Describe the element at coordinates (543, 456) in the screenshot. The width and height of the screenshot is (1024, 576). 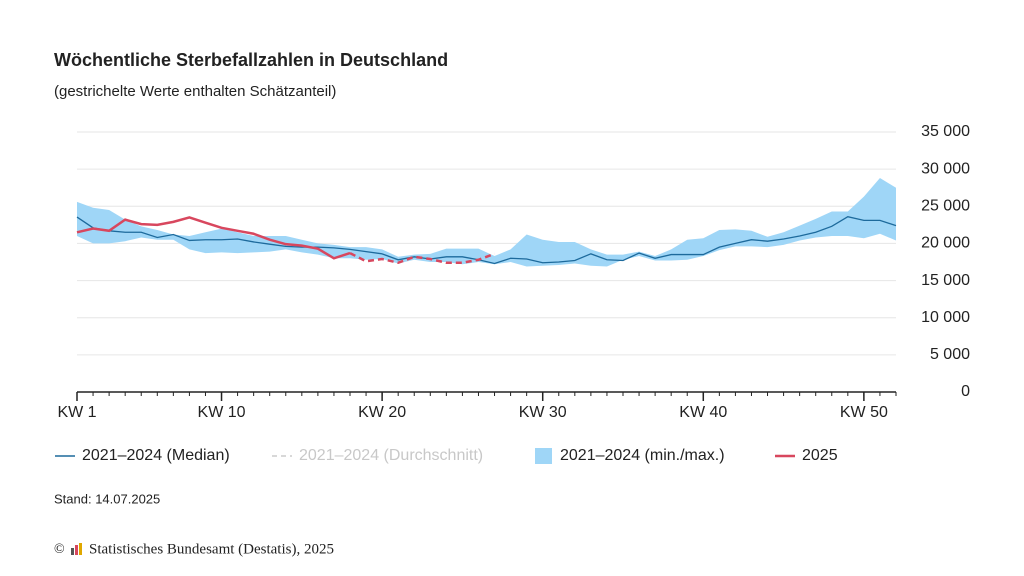
I see `legend-swatch` at that location.